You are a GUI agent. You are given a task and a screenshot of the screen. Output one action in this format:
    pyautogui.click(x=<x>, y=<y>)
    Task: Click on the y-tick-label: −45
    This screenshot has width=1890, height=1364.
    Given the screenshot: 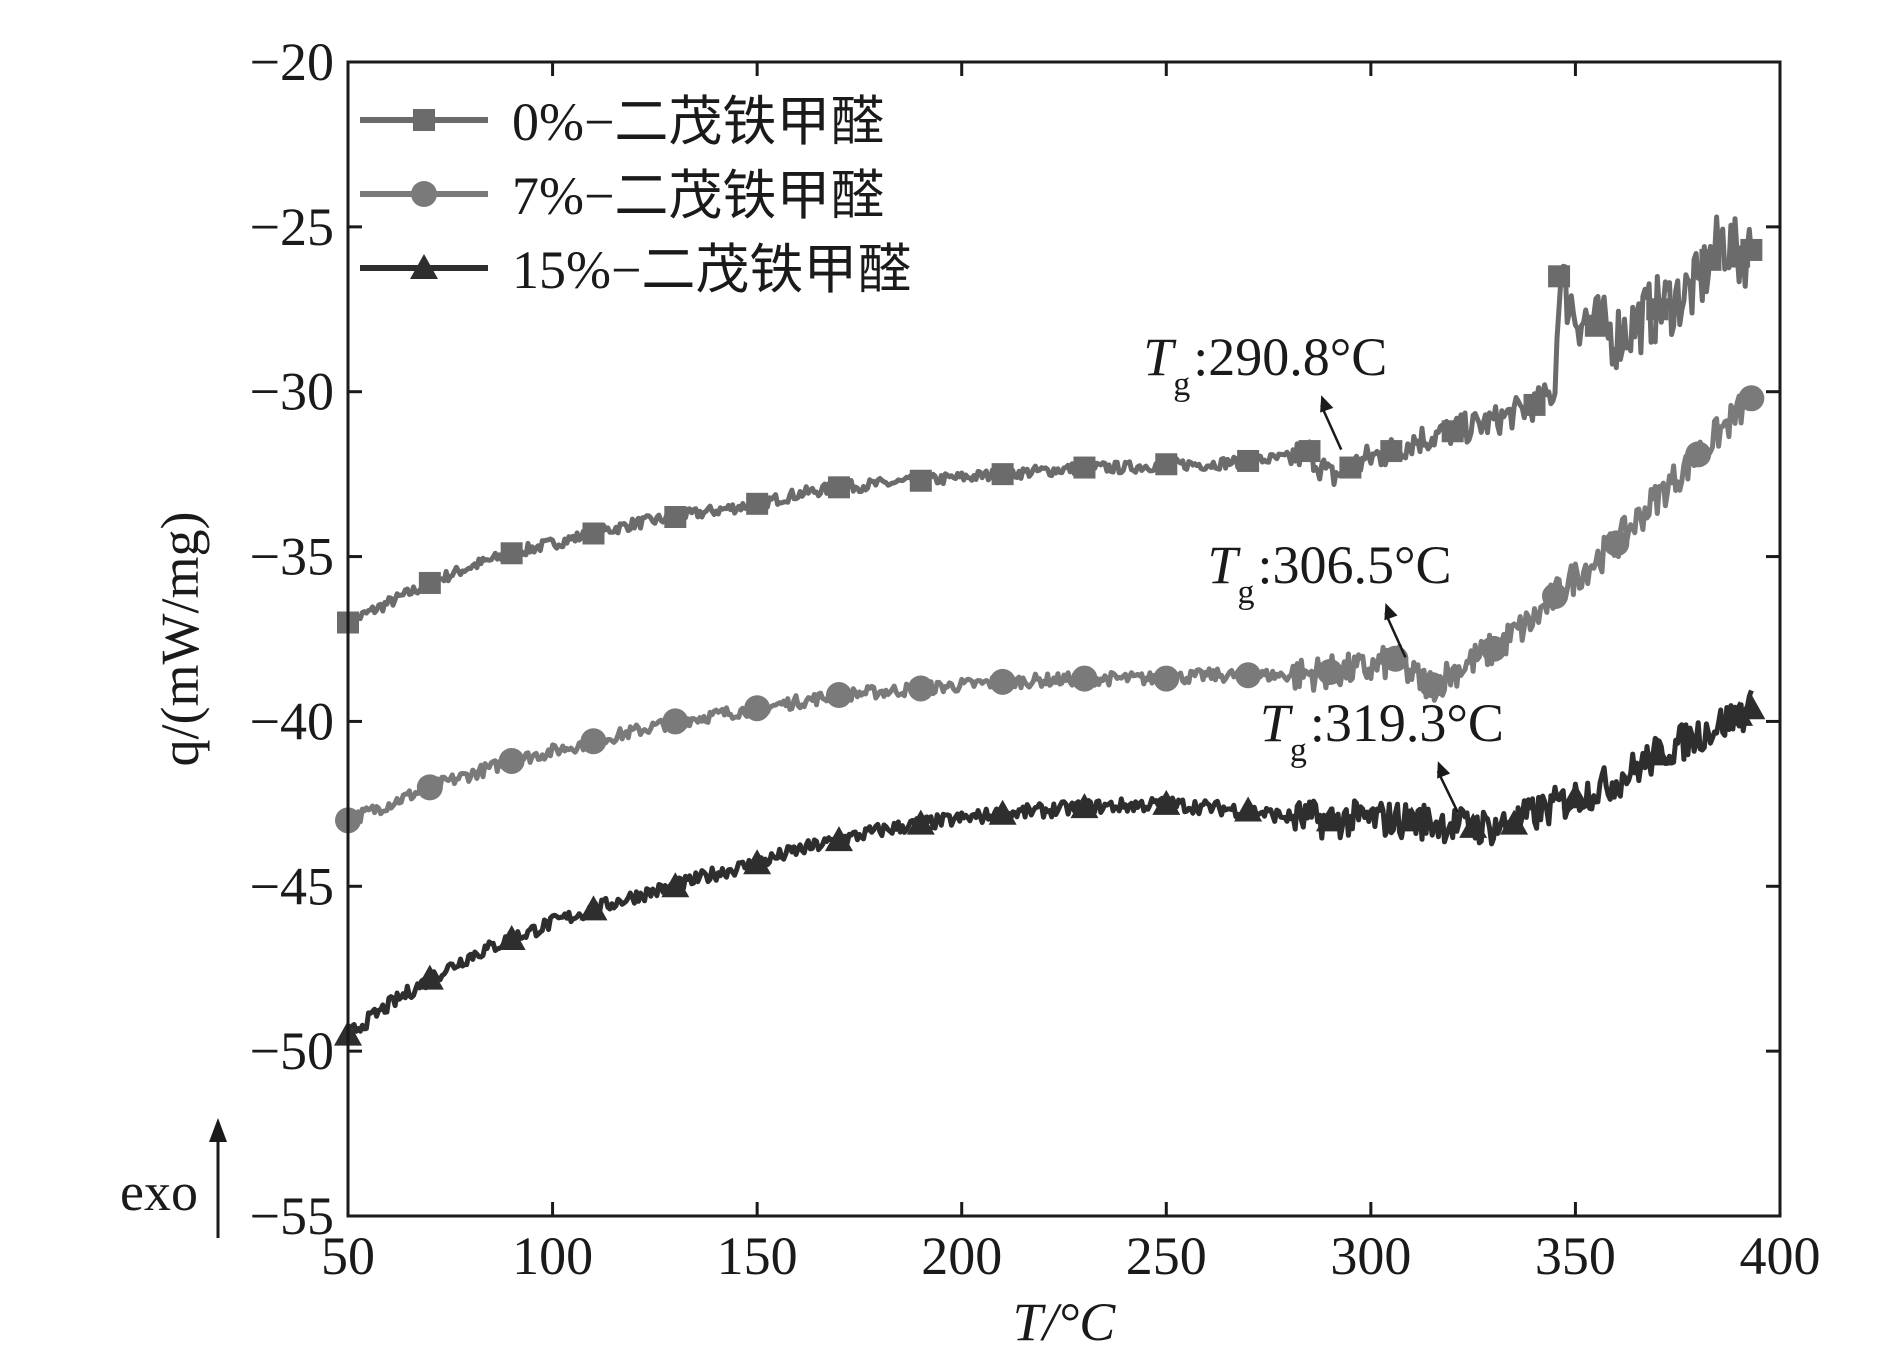 What is the action you would take?
    pyautogui.click(x=292, y=886)
    